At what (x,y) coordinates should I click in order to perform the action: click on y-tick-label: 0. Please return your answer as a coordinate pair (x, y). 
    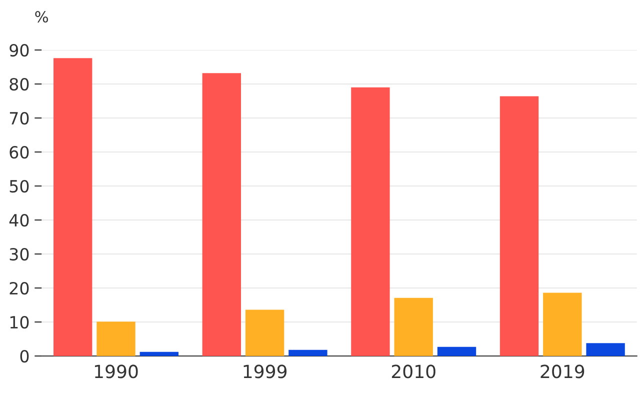
    Looking at the image, I should click on (24, 356).